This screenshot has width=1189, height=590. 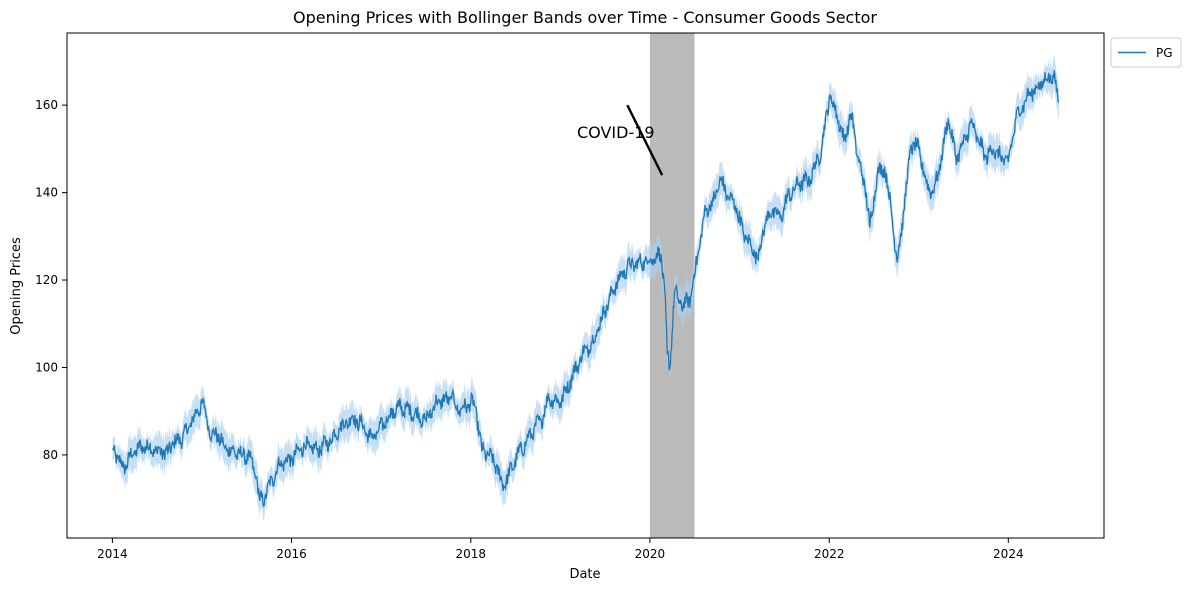 I want to click on y-tick-label: 160, so click(x=46, y=105).